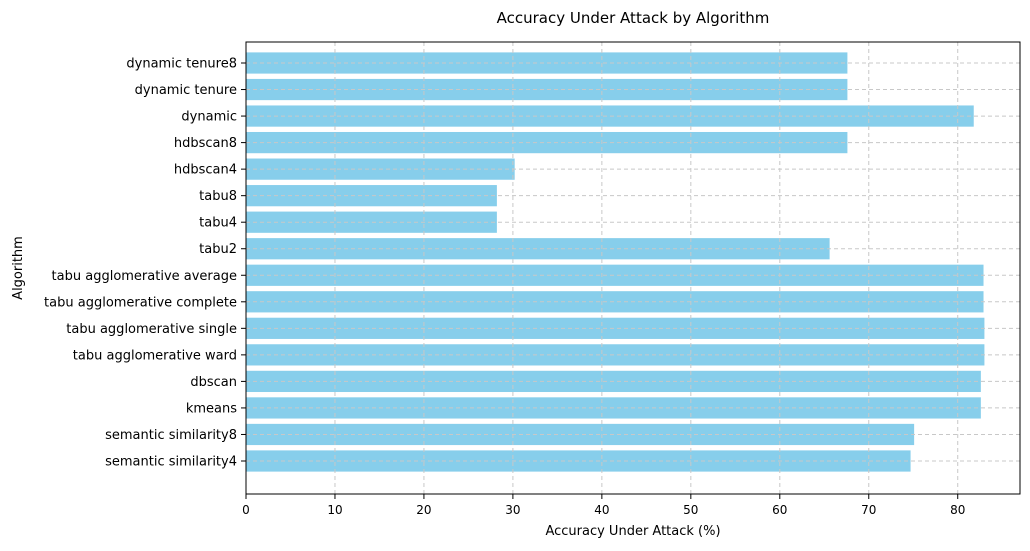  Describe the element at coordinates (171, 462) in the screenshot. I see `y-tick-label: semantic similarity4` at that location.